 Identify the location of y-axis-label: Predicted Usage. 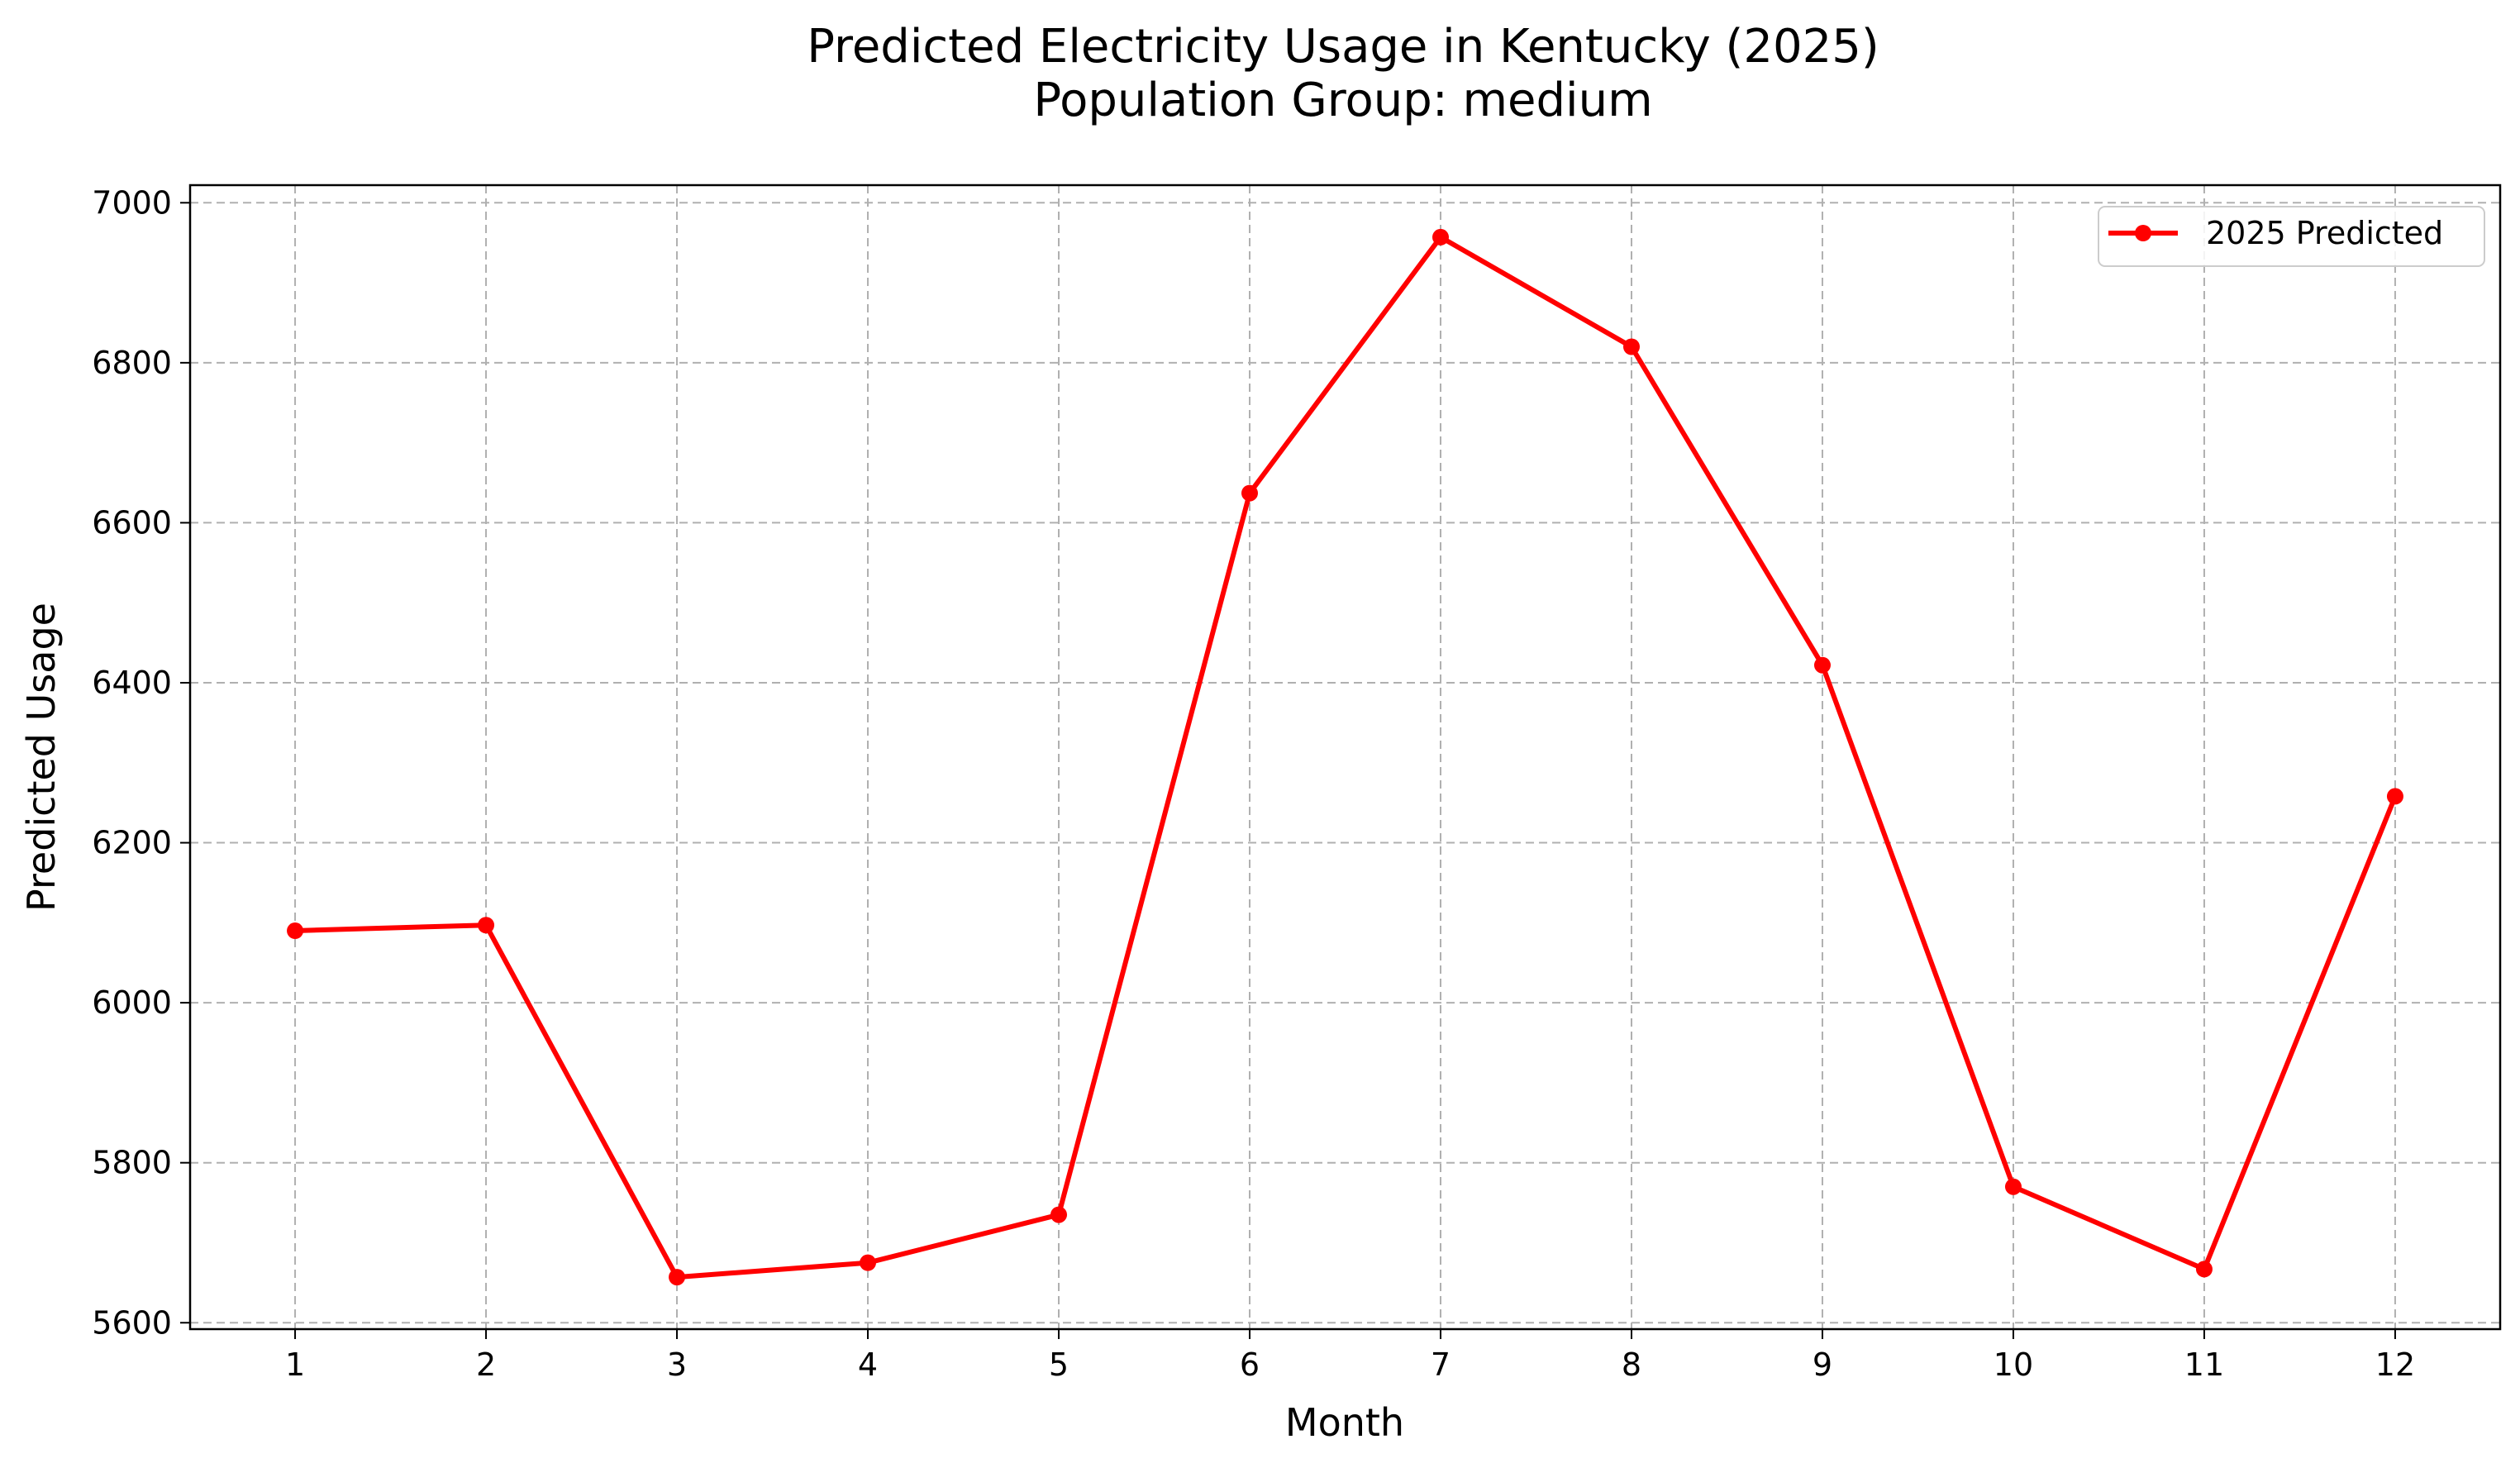
(41, 758).